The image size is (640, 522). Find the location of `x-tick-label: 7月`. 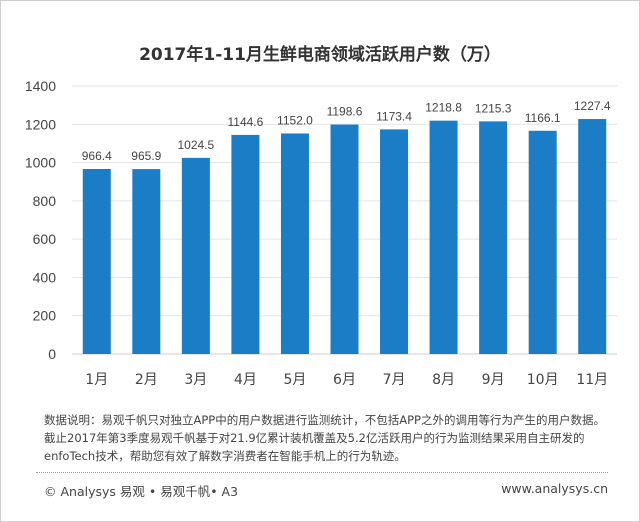

x-tick-label: 7月 is located at coordinates (394, 380).